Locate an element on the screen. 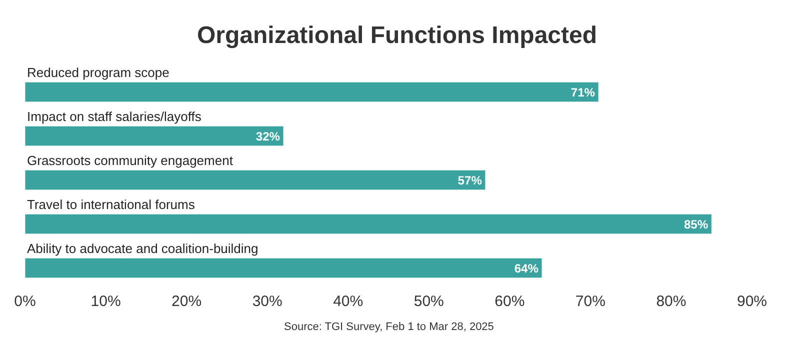  x-tick-label: 30% is located at coordinates (267, 301).